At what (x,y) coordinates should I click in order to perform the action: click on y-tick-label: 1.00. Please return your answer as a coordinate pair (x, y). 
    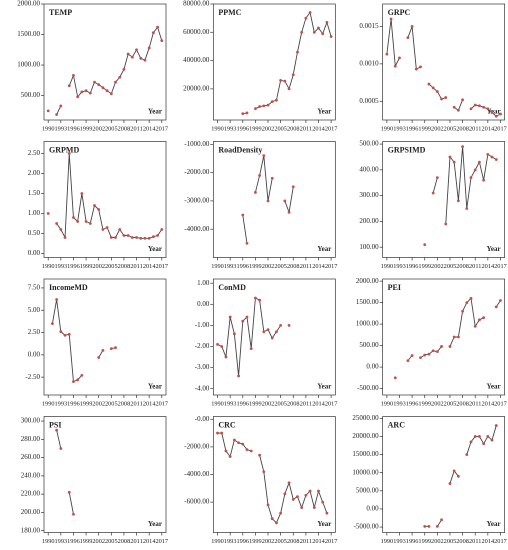
    Looking at the image, I should click on (34, 213).